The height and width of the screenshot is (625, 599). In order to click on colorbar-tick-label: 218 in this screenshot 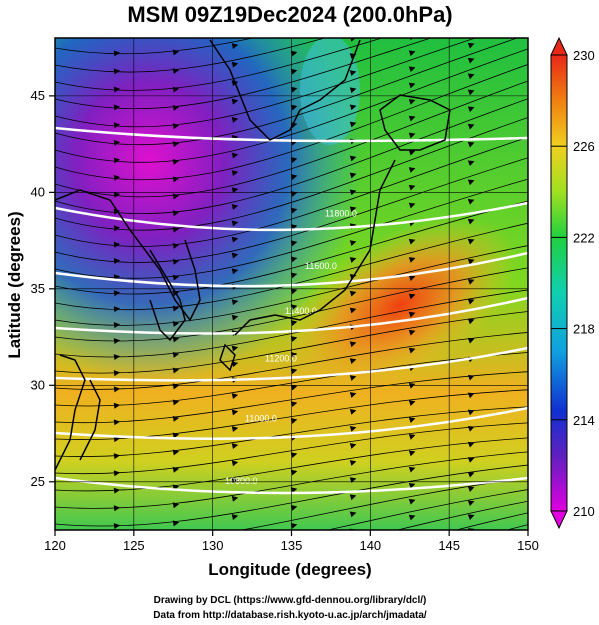, I will do `click(584, 329)`.